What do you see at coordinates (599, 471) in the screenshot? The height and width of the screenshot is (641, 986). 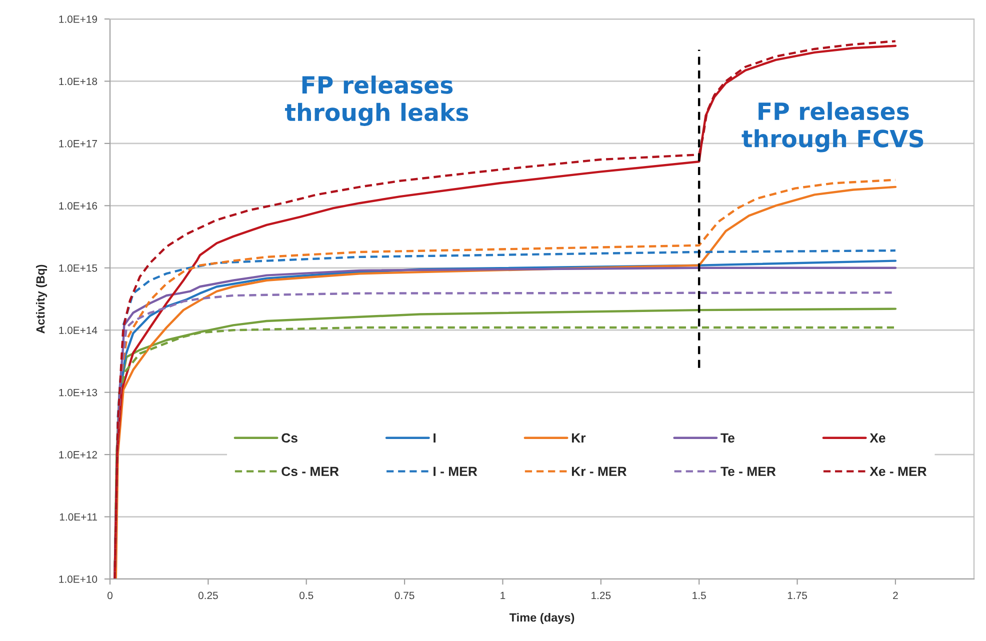 I see `legend-label: Kr - MER` at bounding box center [599, 471].